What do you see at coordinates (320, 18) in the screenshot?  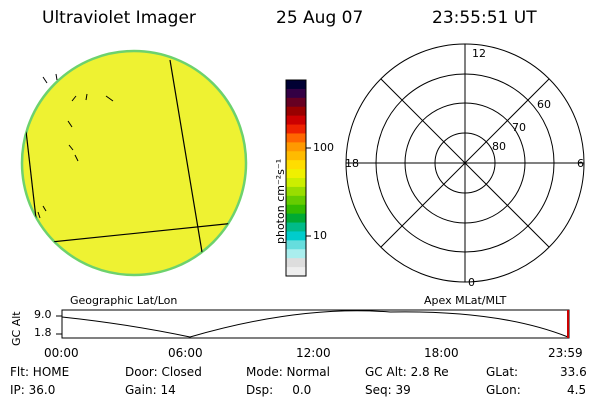 I see `date-label: 25 Aug 07` at bounding box center [320, 18].